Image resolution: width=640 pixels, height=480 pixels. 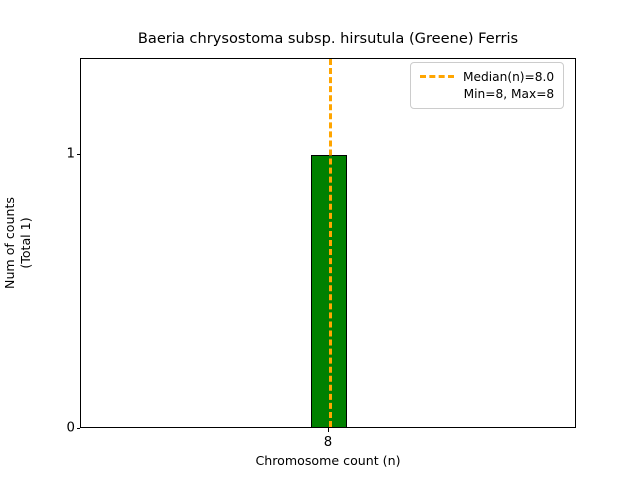 I want to click on legend-text: Median(n)=8.0 Min=8, Max=8, so click(x=508, y=85).